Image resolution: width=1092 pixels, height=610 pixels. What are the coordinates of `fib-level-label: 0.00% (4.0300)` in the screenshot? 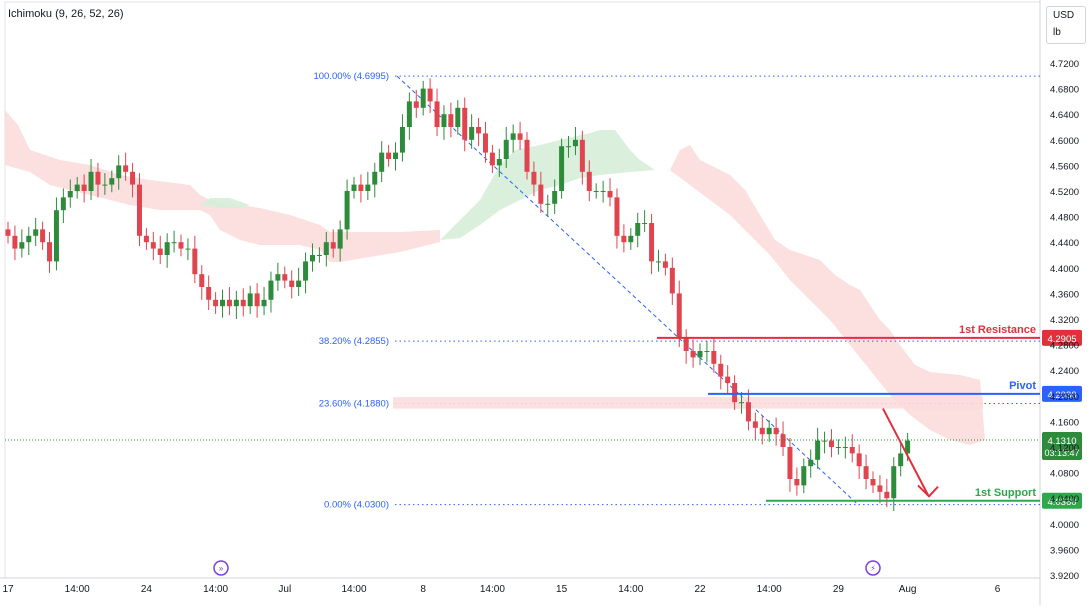 It's located at (356, 505).